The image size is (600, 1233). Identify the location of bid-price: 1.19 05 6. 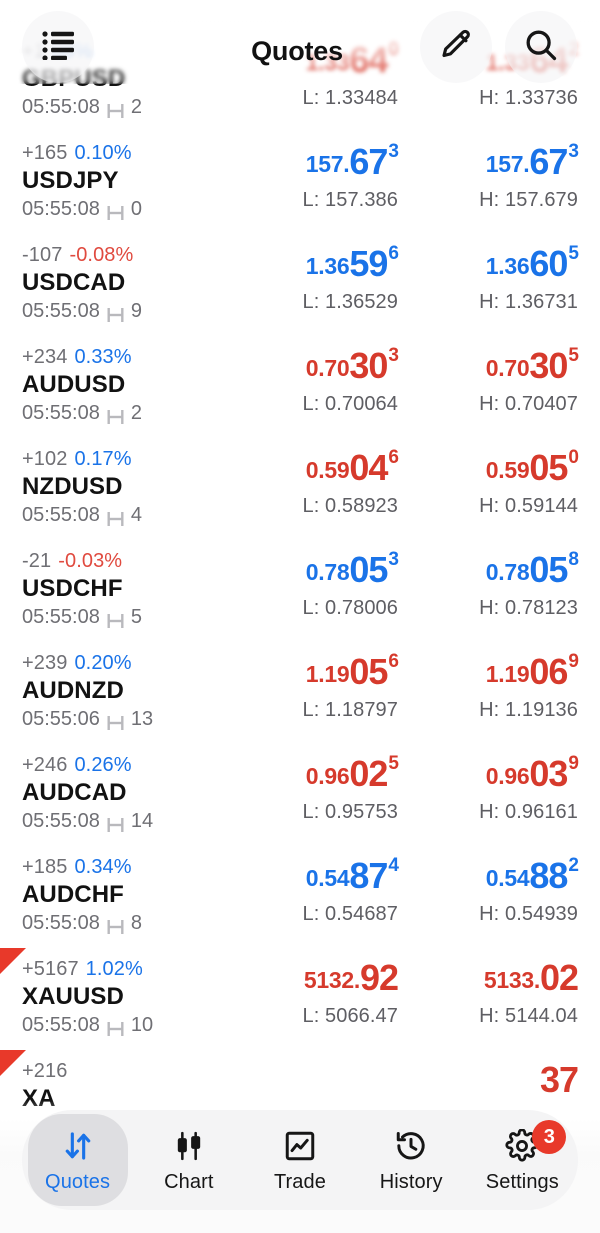
(352, 671).